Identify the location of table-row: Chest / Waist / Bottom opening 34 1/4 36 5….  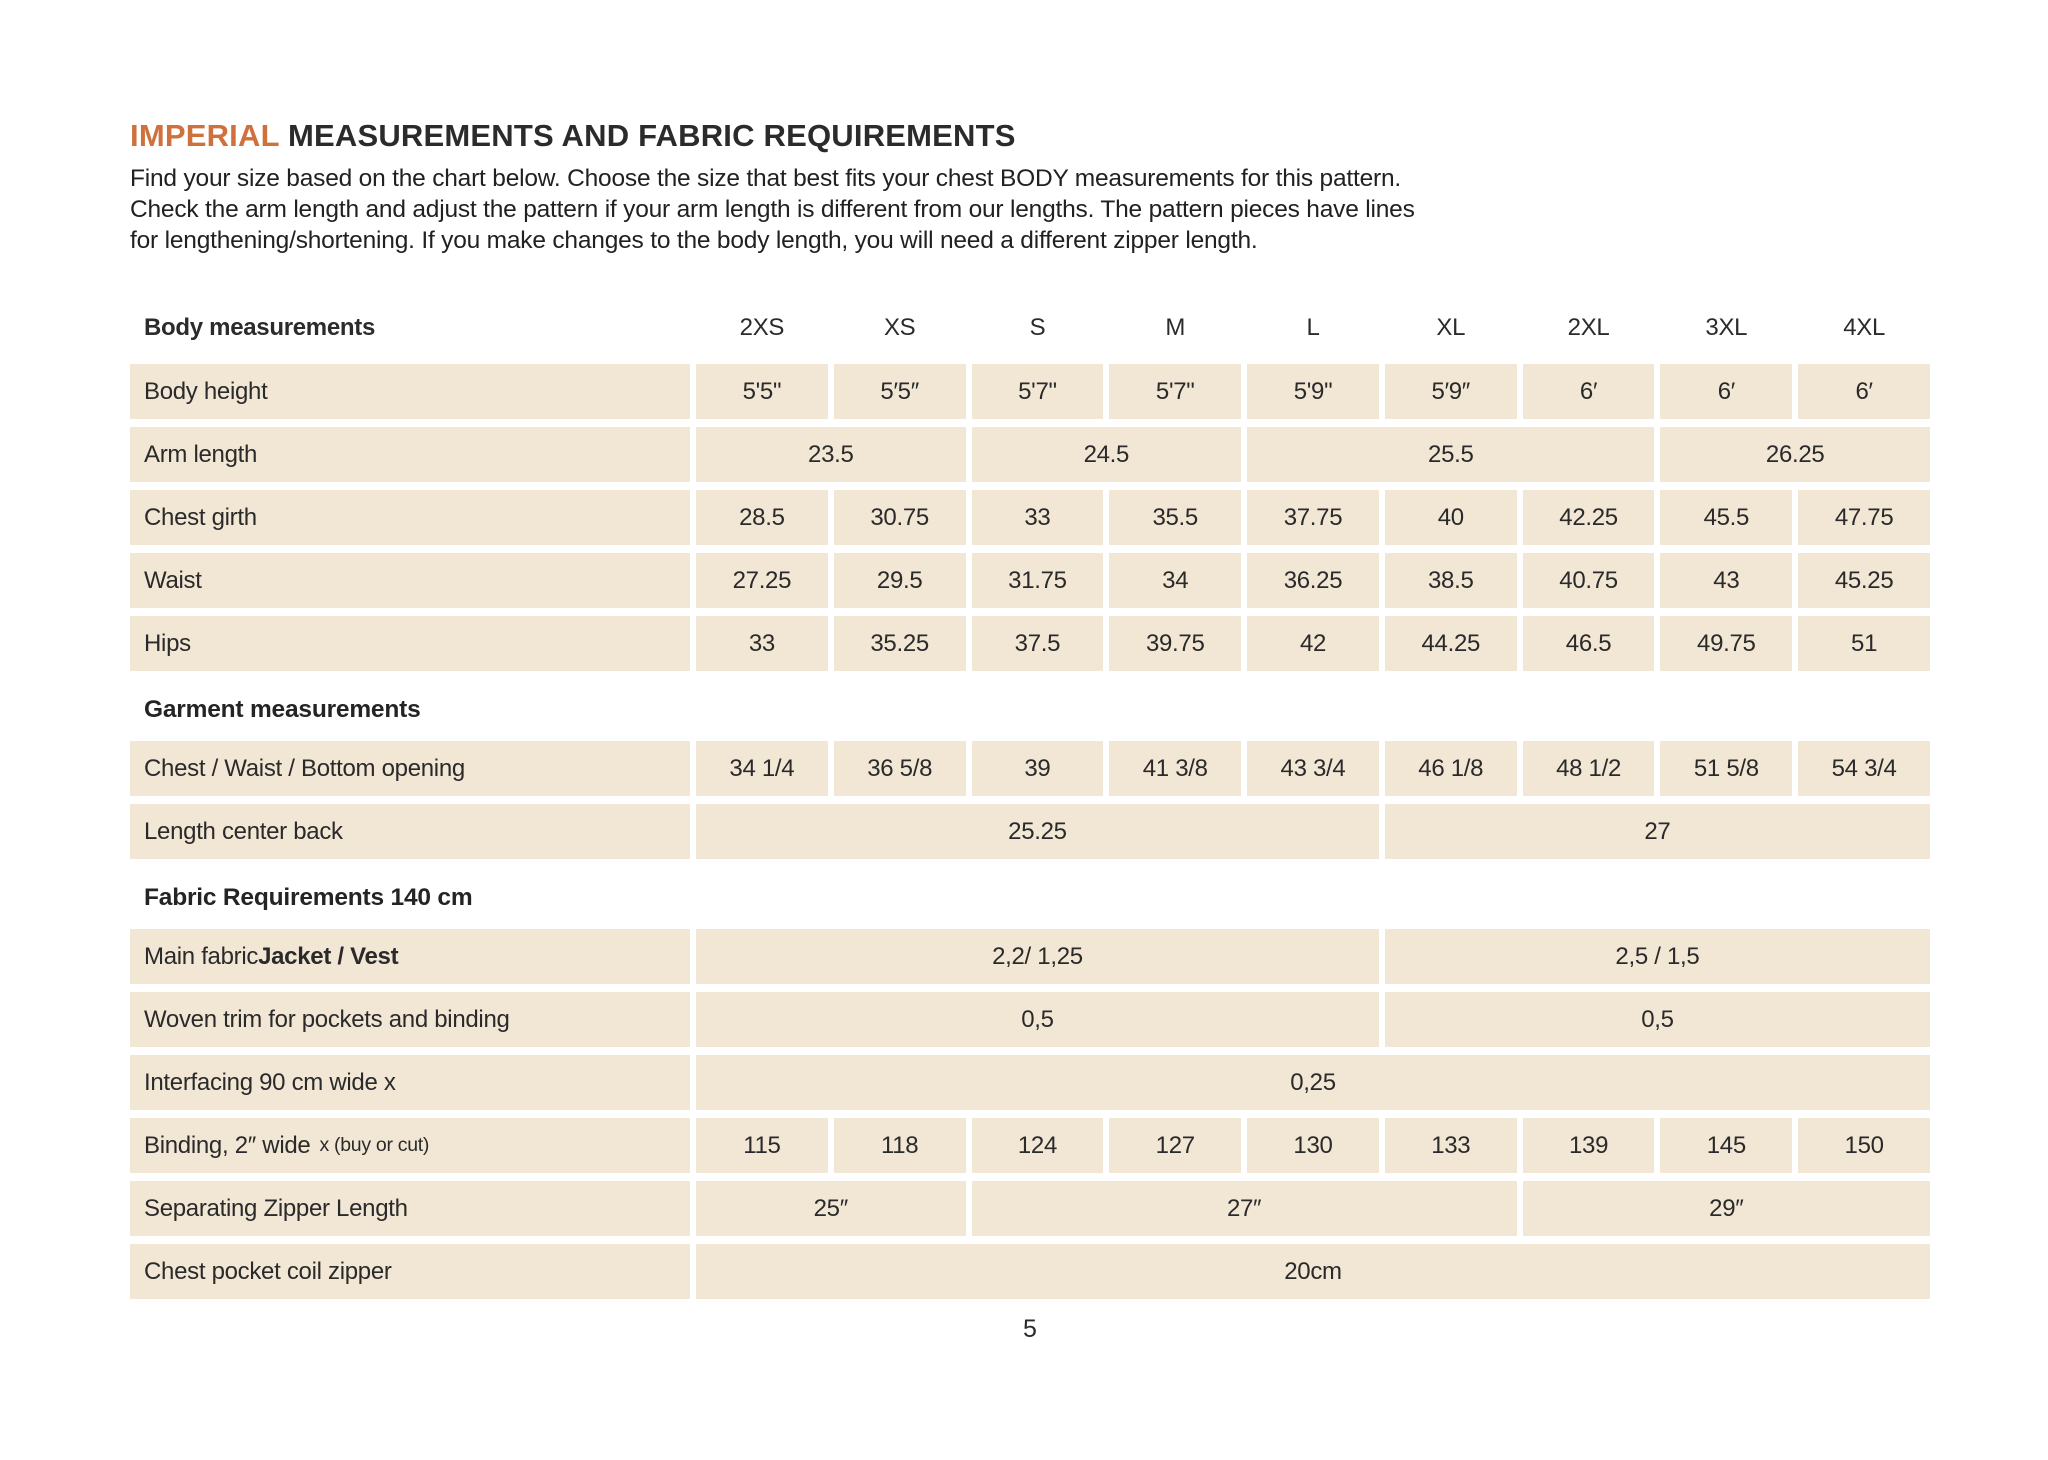
(1030, 768).